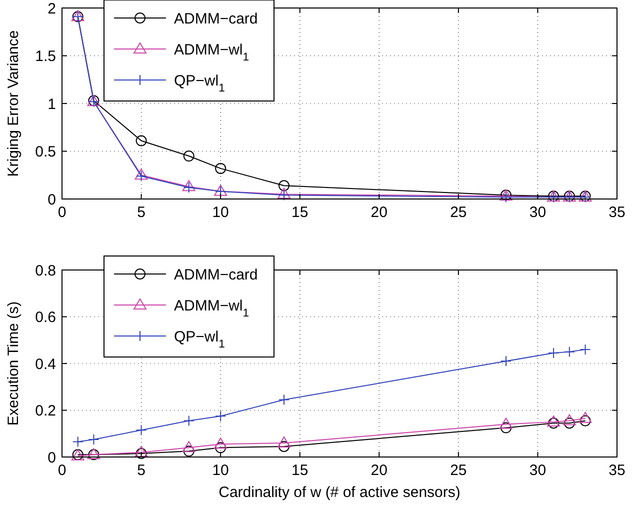 The image size is (635, 510). I want to click on y-tick-label: 0.8, so click(45, 271).